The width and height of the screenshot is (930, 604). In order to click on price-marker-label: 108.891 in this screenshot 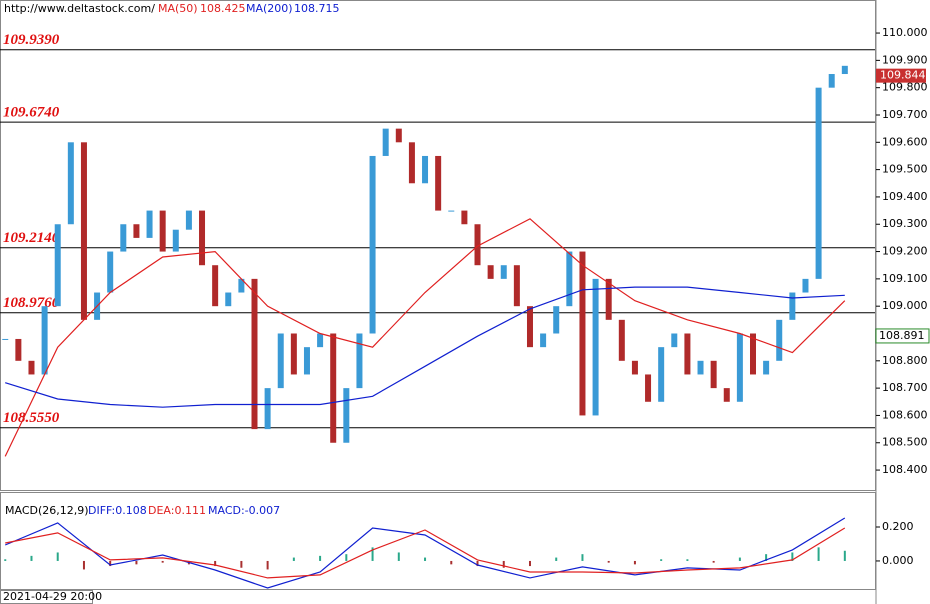, I will do `click(902, 335)`.